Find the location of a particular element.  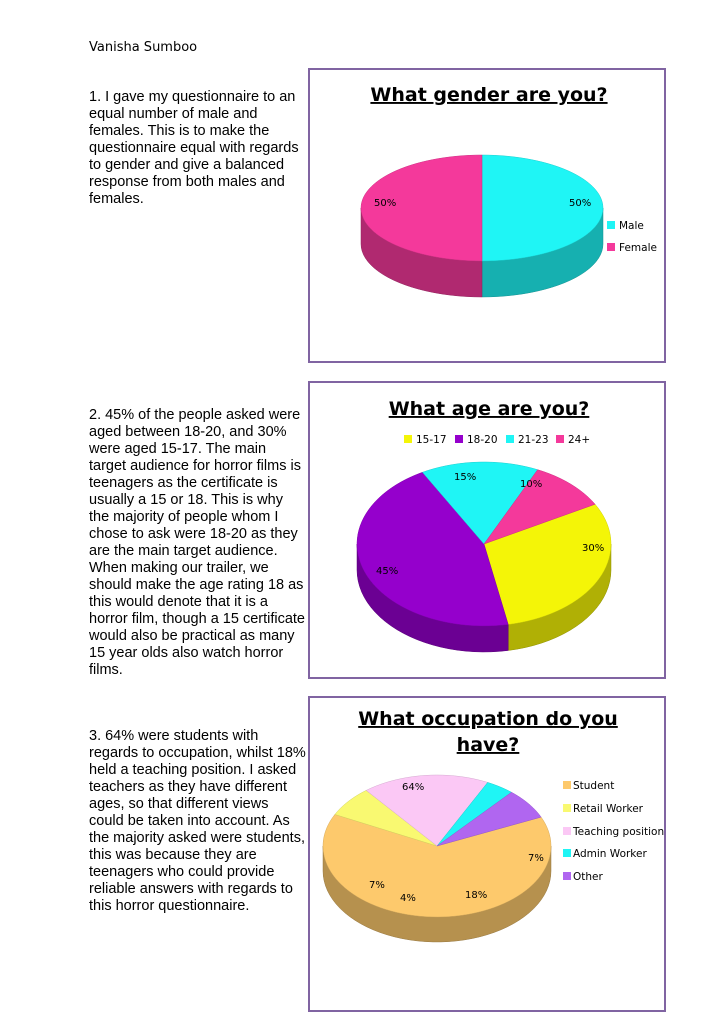

data-label-21-23: 15% is located at coordinates (465, 477).